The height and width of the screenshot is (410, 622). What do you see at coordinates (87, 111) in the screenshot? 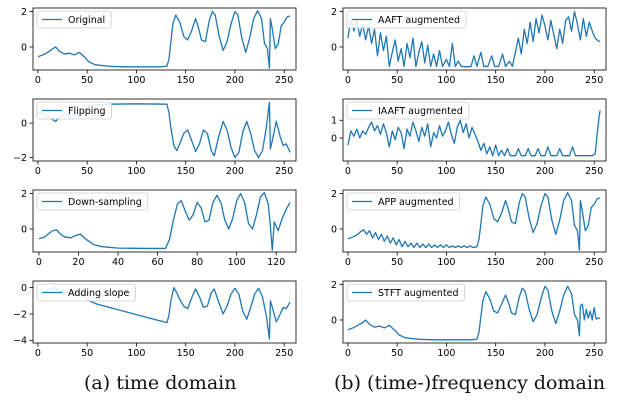
I see `legend-label: Flipping` at bounding box center [87, 111].